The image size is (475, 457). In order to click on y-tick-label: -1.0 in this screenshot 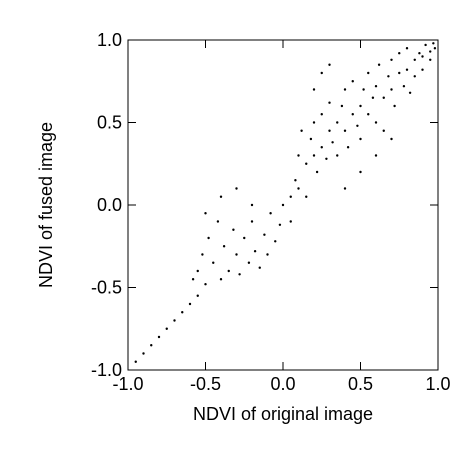, I will do `click(106, 370)`.